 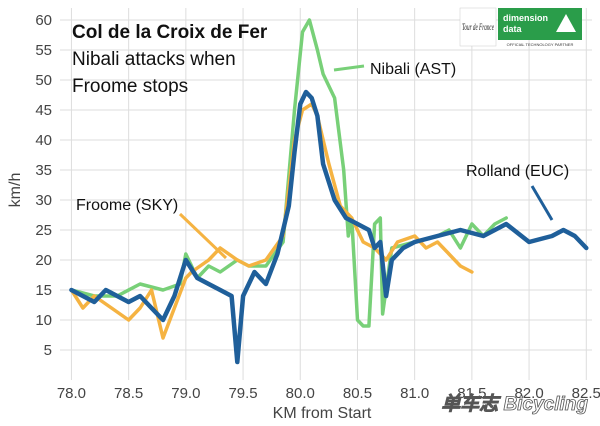 What do you see at coordinates (540, 44) in the screenshot?
I see `logo-tagline: OFFICIAL TECHNOLOGY PARTNER` at bounding box center [540, 44].